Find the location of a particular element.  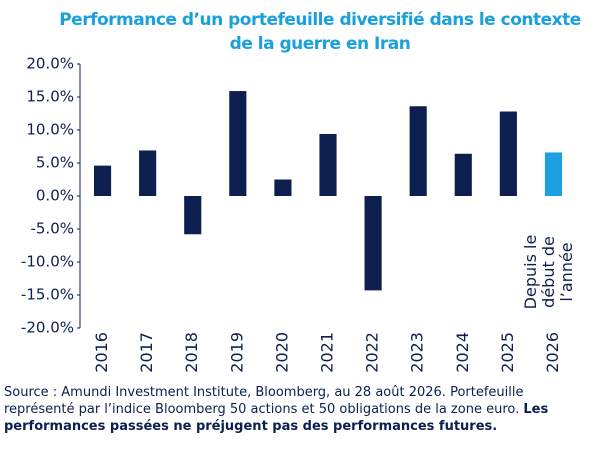

x-tick-label: 2020 is located at coordinates (281, 352).